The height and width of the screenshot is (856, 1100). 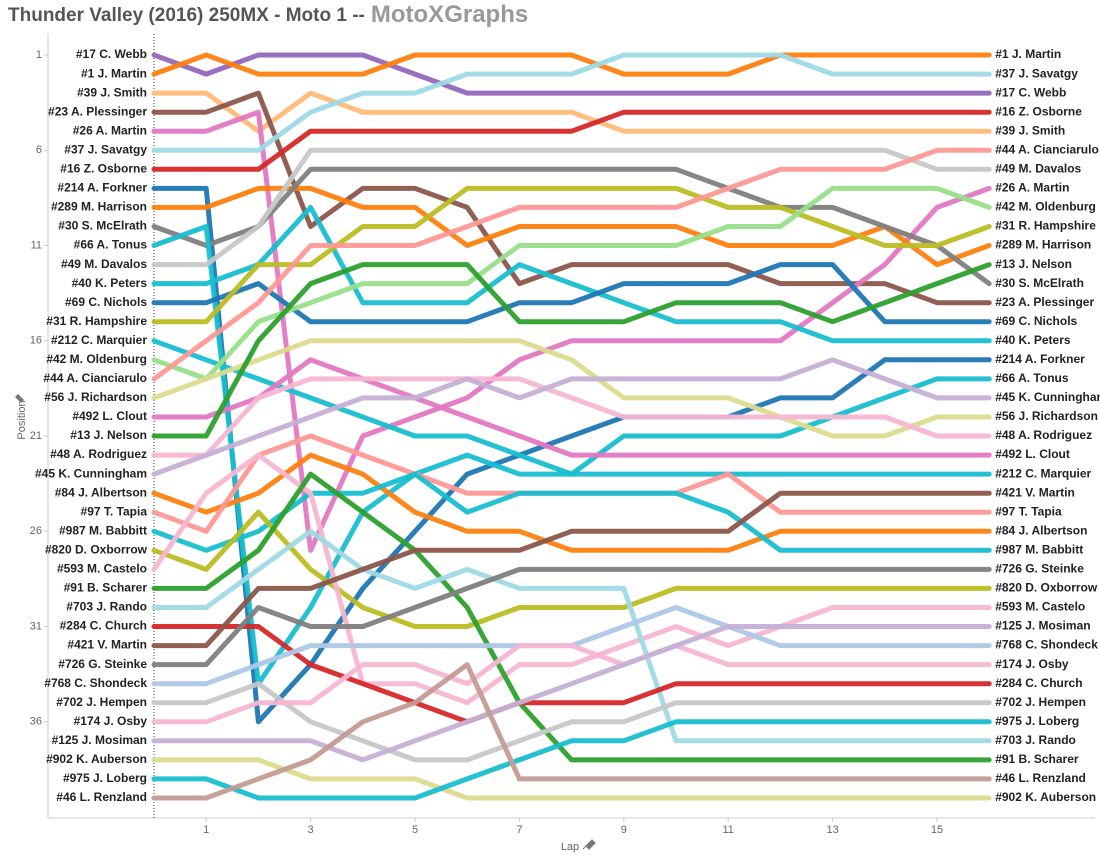 I want to click on y-tick-label: 26, so click(x=36, y=531).